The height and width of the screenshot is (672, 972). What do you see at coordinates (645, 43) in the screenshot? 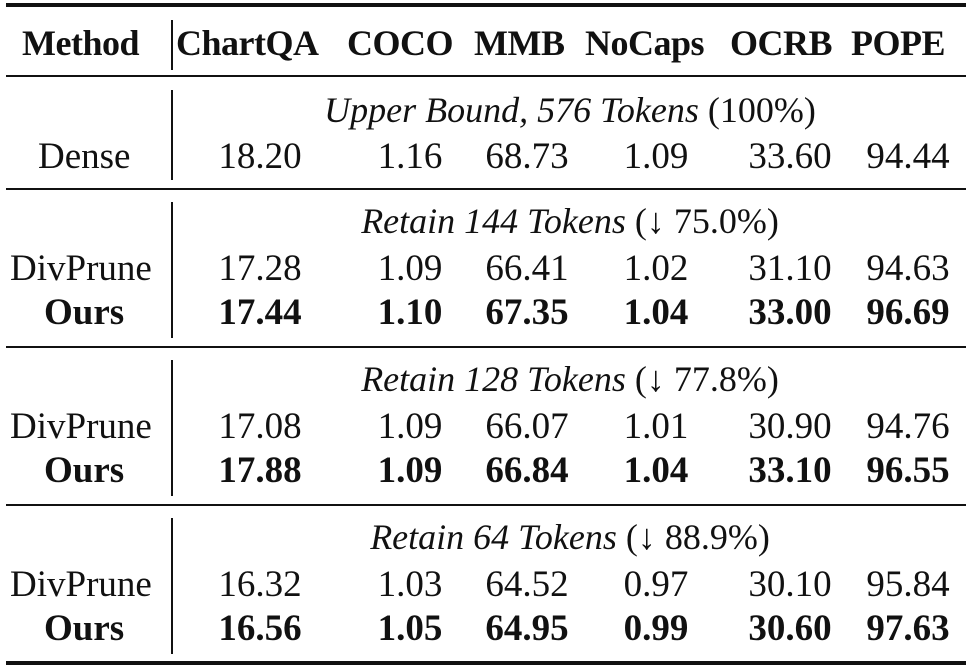
I see `header-col-nocaps: NoCaps` at bounding box center [645, 43].